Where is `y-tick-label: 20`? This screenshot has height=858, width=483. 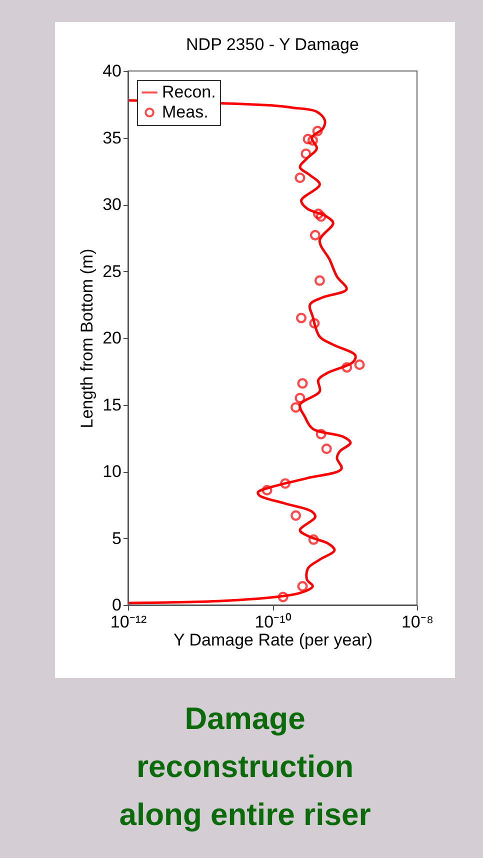 y-tick-label: 20 is located at coordinates (112, 338).